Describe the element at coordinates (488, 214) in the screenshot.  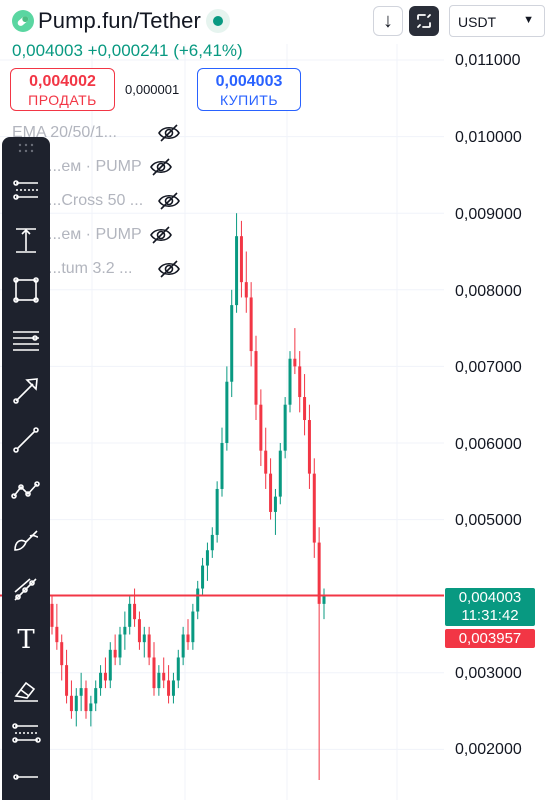
I see `y-axis-label: 0,009000` at that location.